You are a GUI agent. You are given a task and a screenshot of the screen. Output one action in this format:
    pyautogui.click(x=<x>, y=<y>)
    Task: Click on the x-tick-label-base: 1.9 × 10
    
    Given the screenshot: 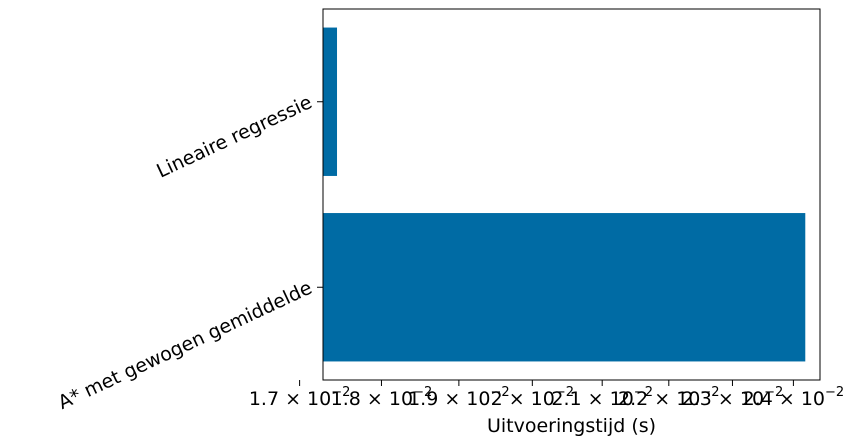 What is the action you would take?
    pyautogui.click(x=449, y=399)
    